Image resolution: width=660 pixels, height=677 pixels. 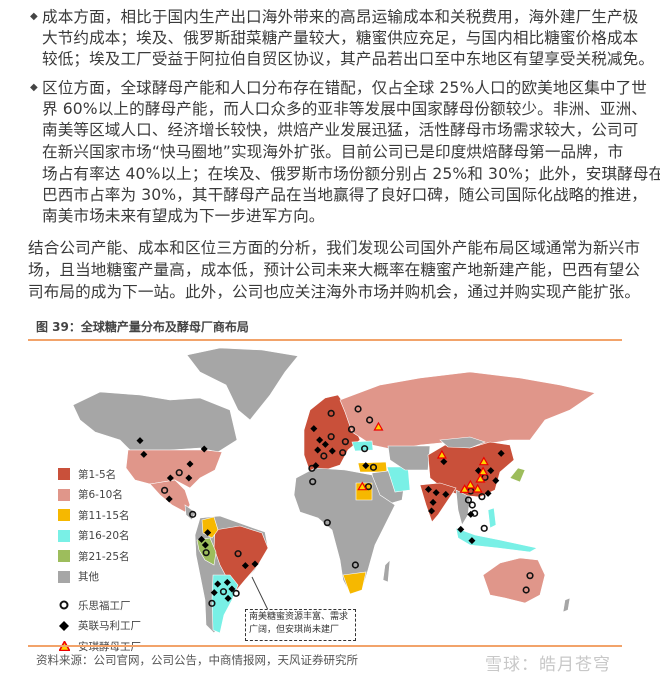 I want to click on text-line: 区位方面，全球酵母产能和人口分布存在错配，仅占全球 25%人口的欧美地区集中了世, so click(x=344, y=88).